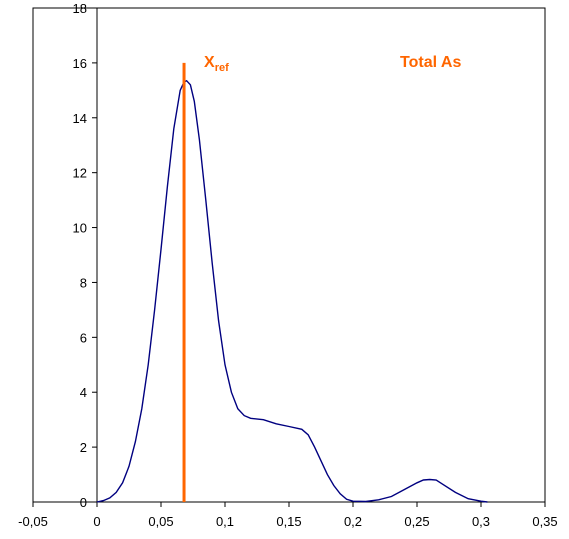 The height and width of the screenshot is (539, 569). I want to click on y-tick-label: 18, so click(80, 8).